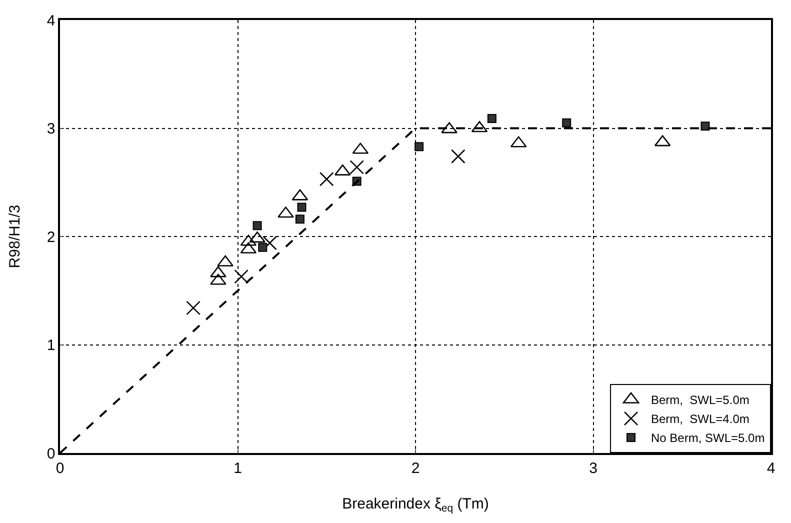 The height and width of the screenshot is (523, 791). Describe the element at coordinates (51, 237) in the screenshot. I see `y-tick-label: 2` at that location.